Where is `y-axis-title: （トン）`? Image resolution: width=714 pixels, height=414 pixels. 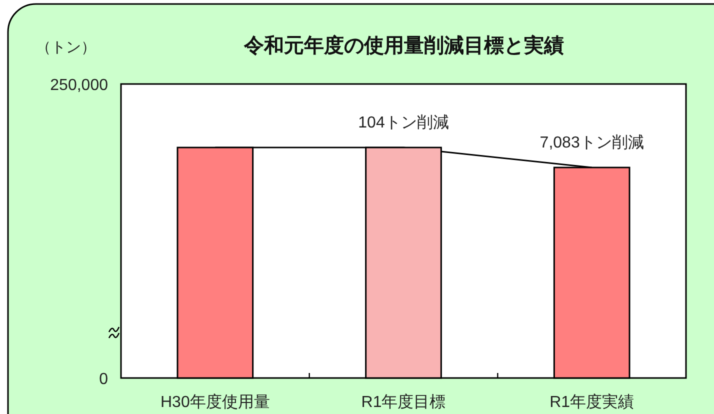
y-axis-title: （トン） is located at coordinates (66, 47).